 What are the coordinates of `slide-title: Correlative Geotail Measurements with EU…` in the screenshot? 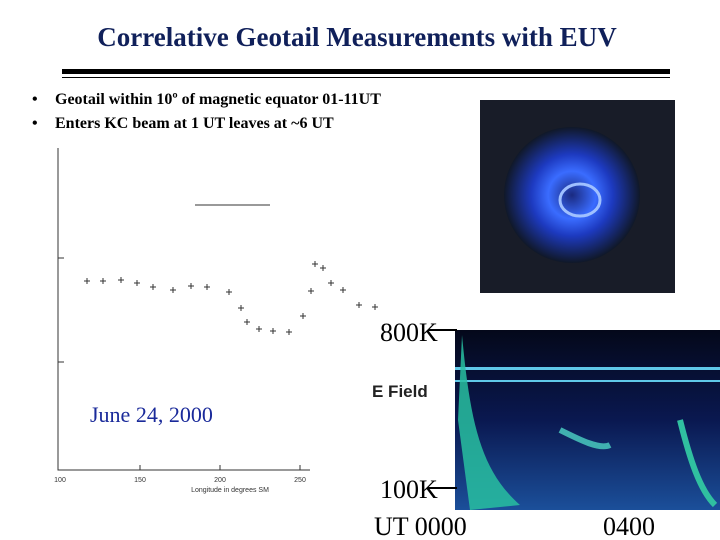 It's located at (357, 37).